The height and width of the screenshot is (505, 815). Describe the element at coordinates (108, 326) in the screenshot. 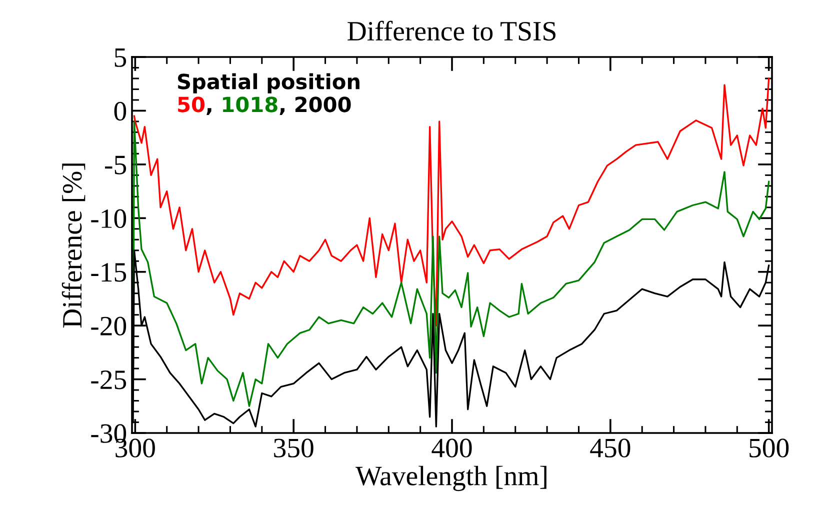

I see `y-tick-label: -20` at that location.